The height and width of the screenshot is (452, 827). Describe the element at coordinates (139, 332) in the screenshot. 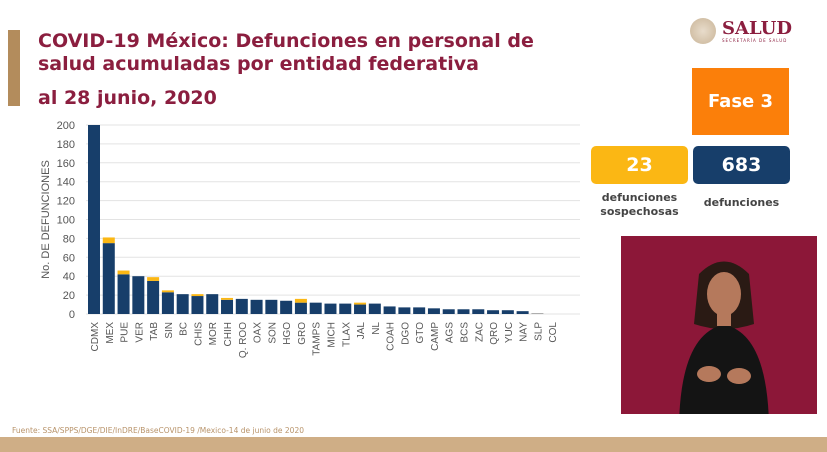

I see `x-tick-label: VER` at that location.